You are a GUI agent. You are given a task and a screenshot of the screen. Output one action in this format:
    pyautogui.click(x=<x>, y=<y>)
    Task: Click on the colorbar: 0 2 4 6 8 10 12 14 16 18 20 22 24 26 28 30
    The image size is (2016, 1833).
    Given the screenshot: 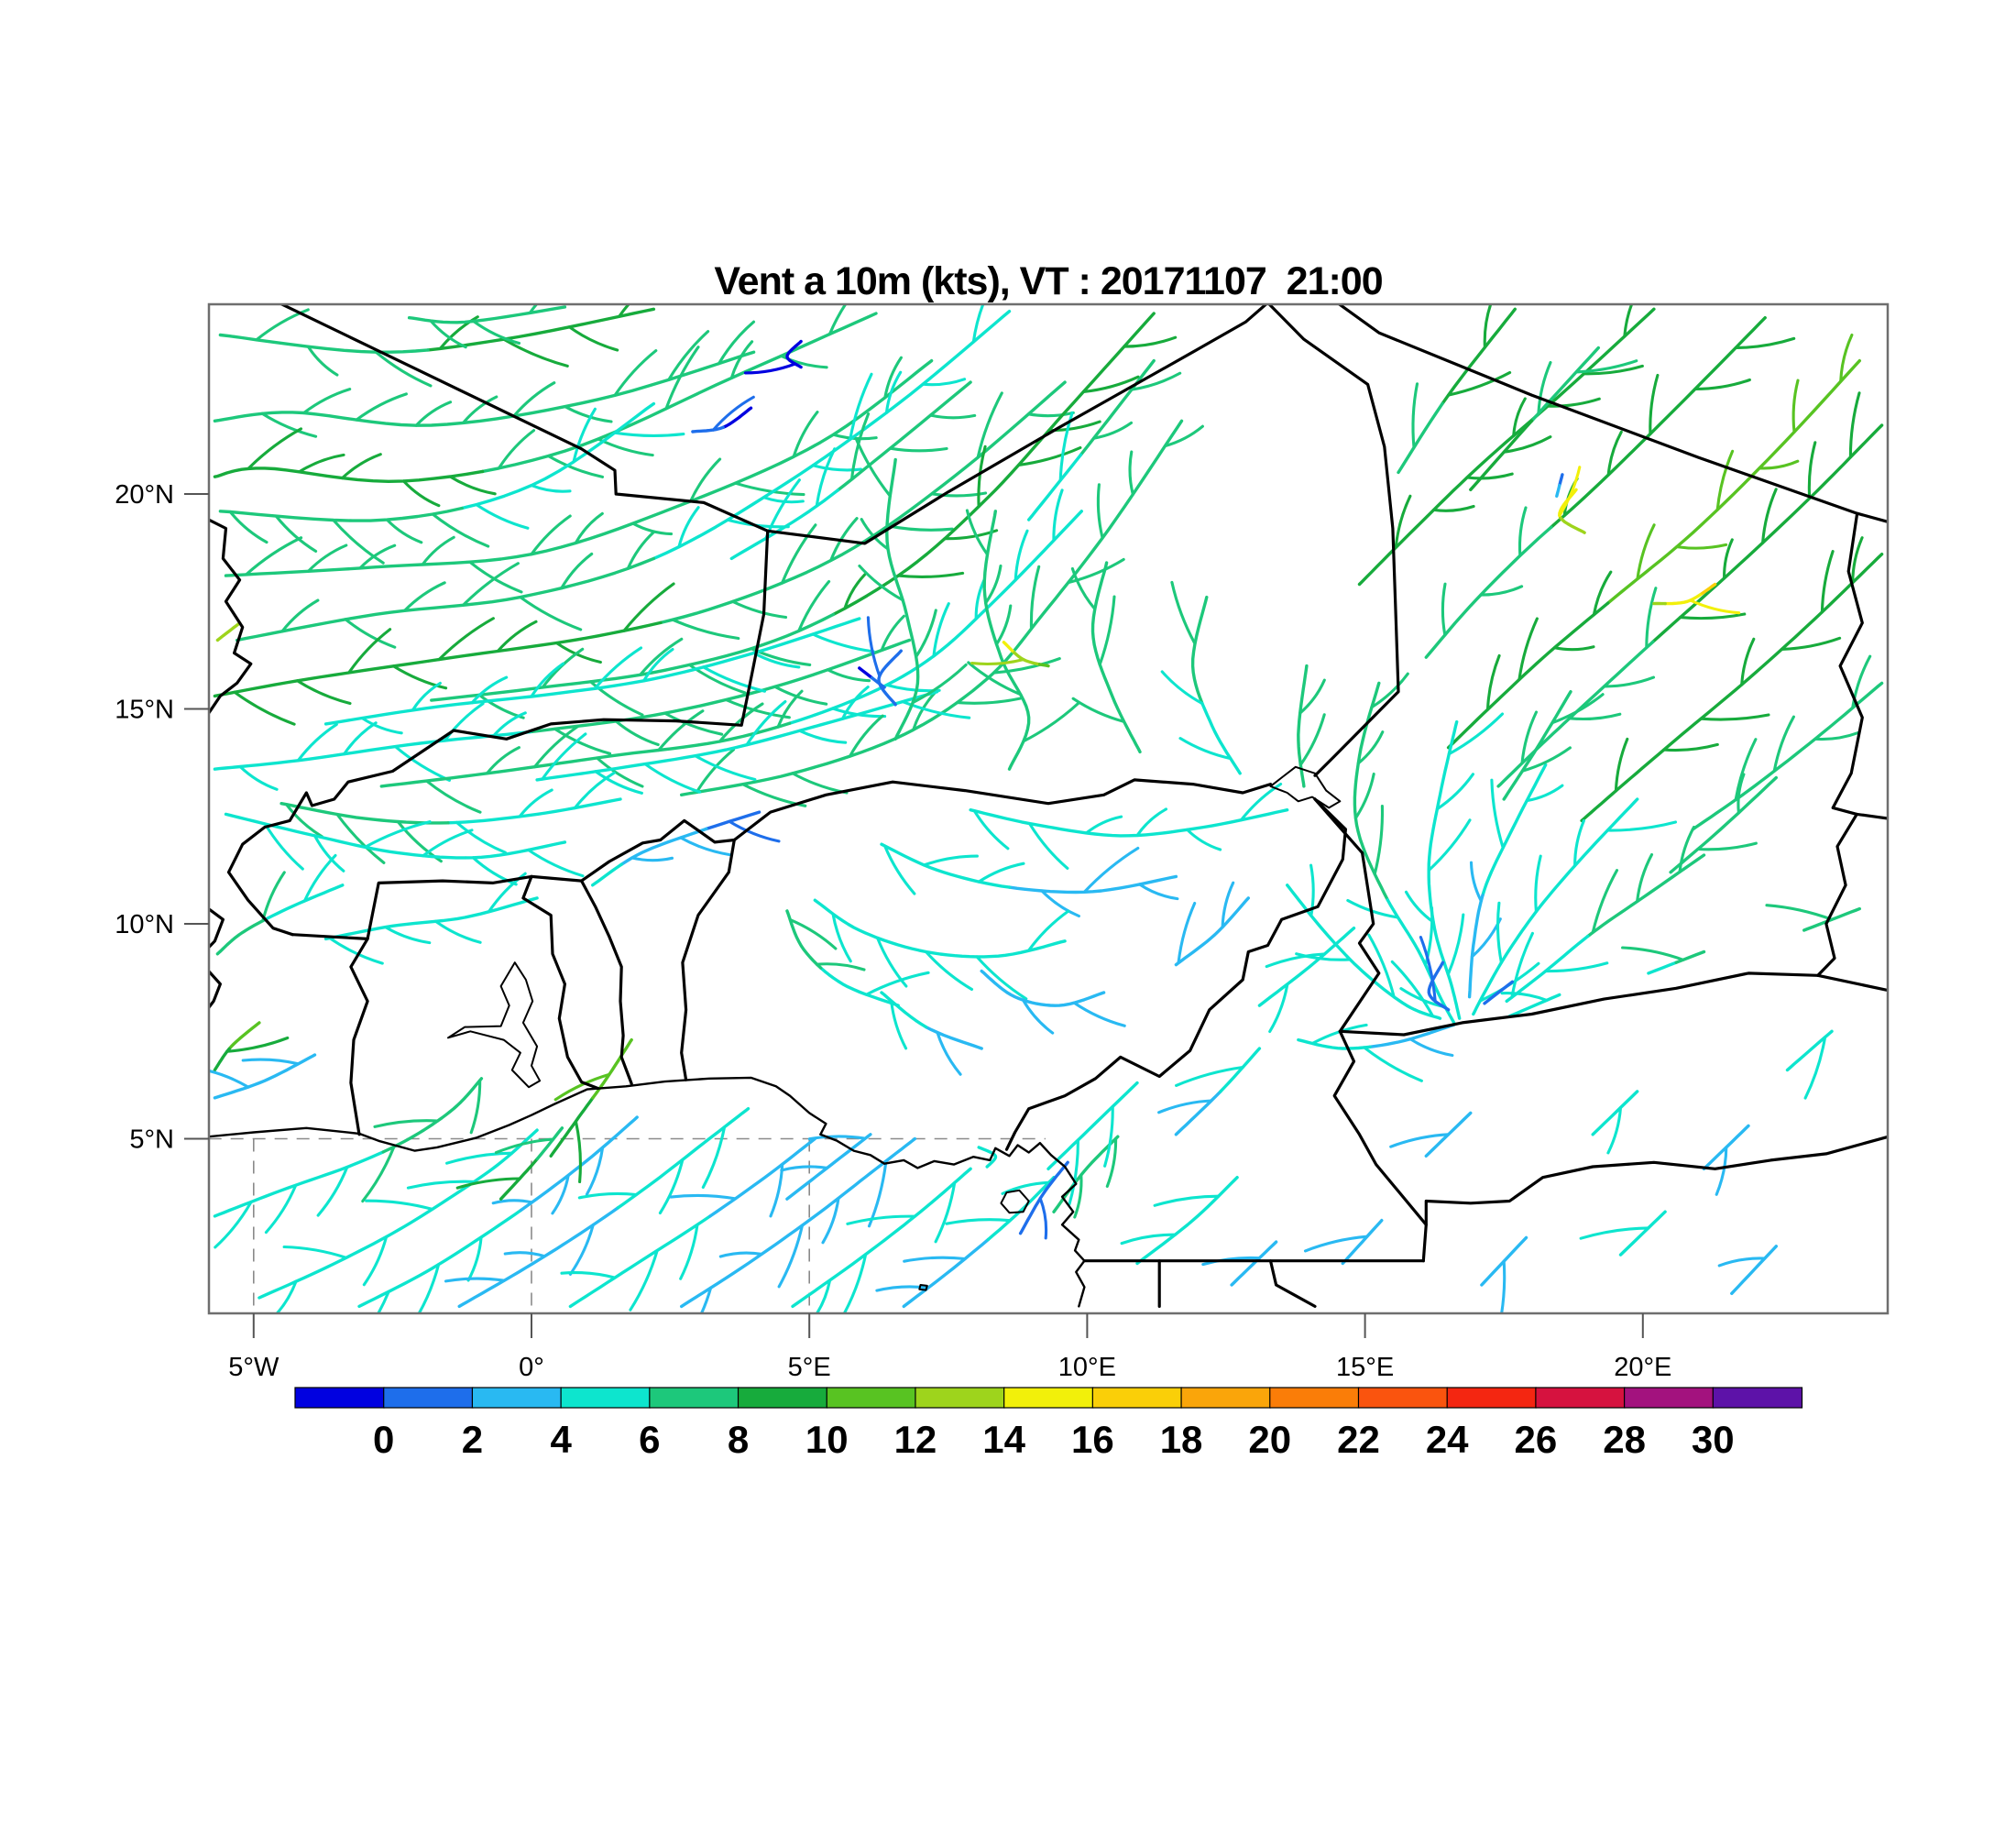 What is the action you would take?
    pyautogui.click(x=1048, y=1424)
    